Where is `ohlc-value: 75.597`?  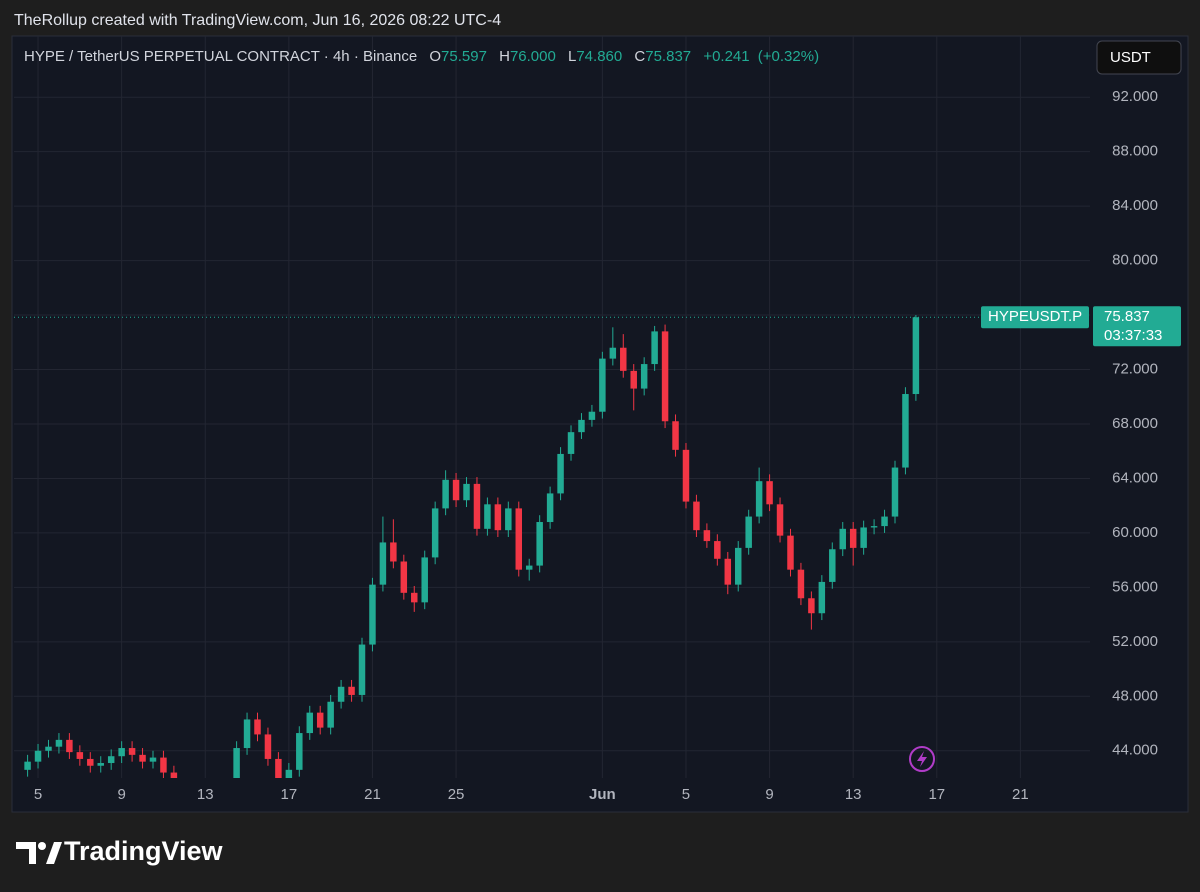
ohlc-value: 75.597 is located at coordinates (464, 56).